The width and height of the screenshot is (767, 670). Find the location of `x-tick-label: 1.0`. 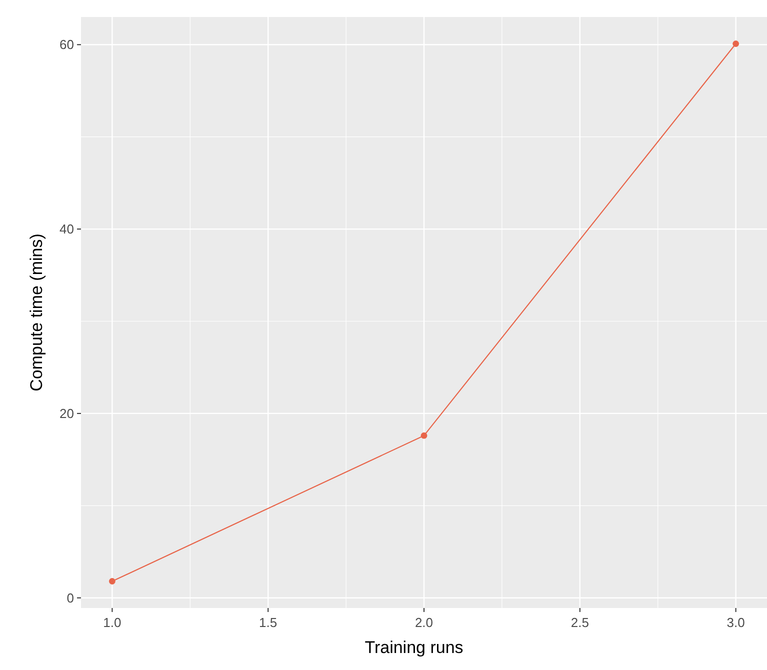

x-tick-label: 1.0 is located at coordinates (112, 622).